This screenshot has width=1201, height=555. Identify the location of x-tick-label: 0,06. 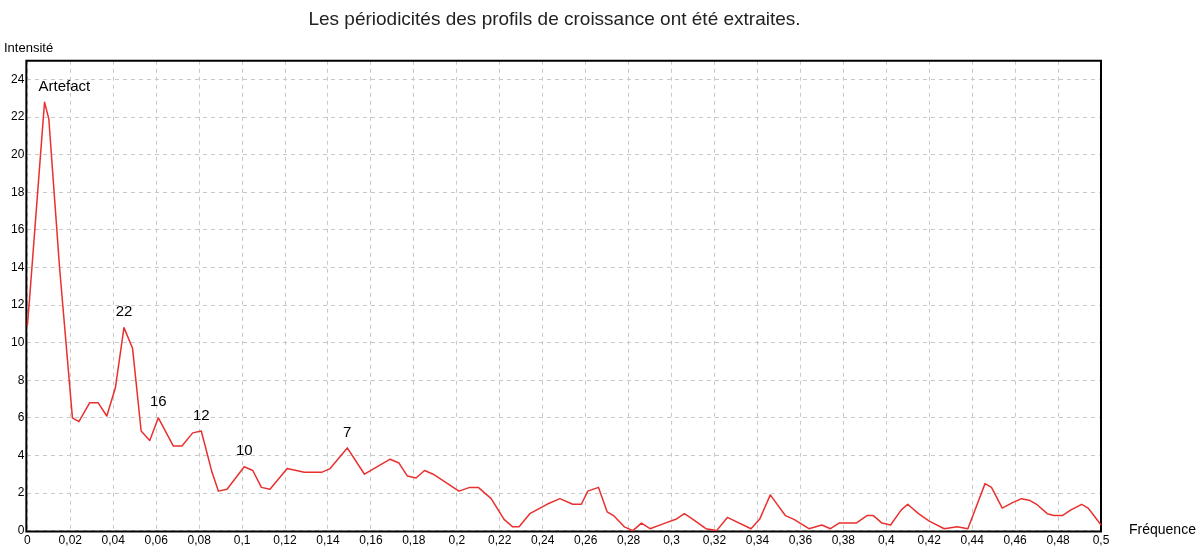
(156, 540).